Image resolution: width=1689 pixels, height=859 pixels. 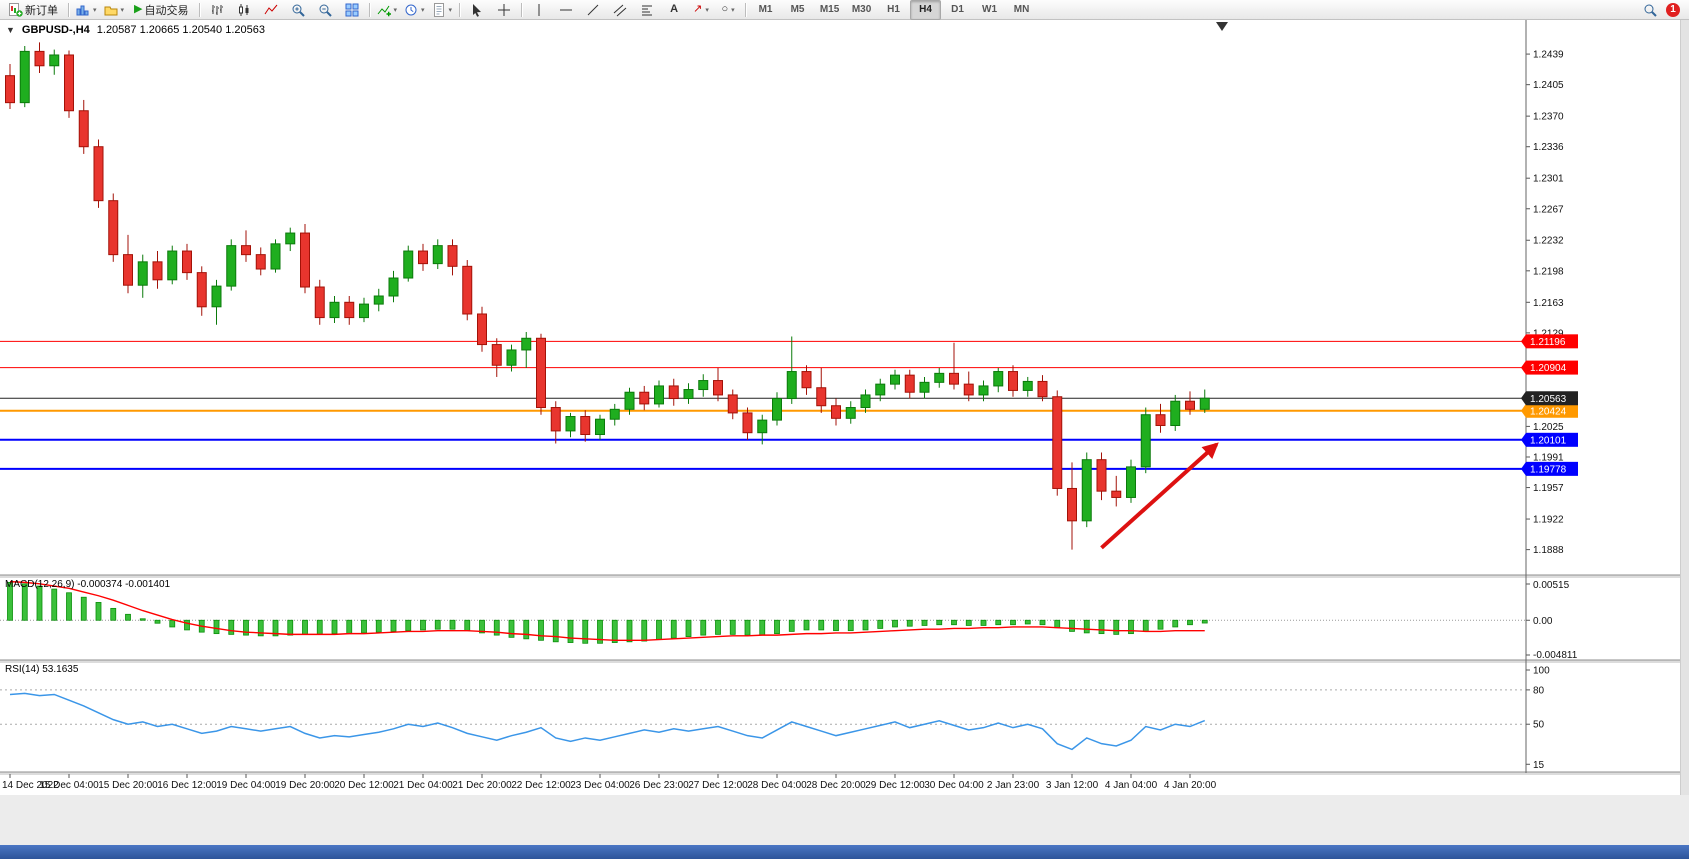 What do you see at coordinates (482, 785) in the screenshot?
I see `svg-text: 21 Dec 20:00` at bounding box center [482, 785].